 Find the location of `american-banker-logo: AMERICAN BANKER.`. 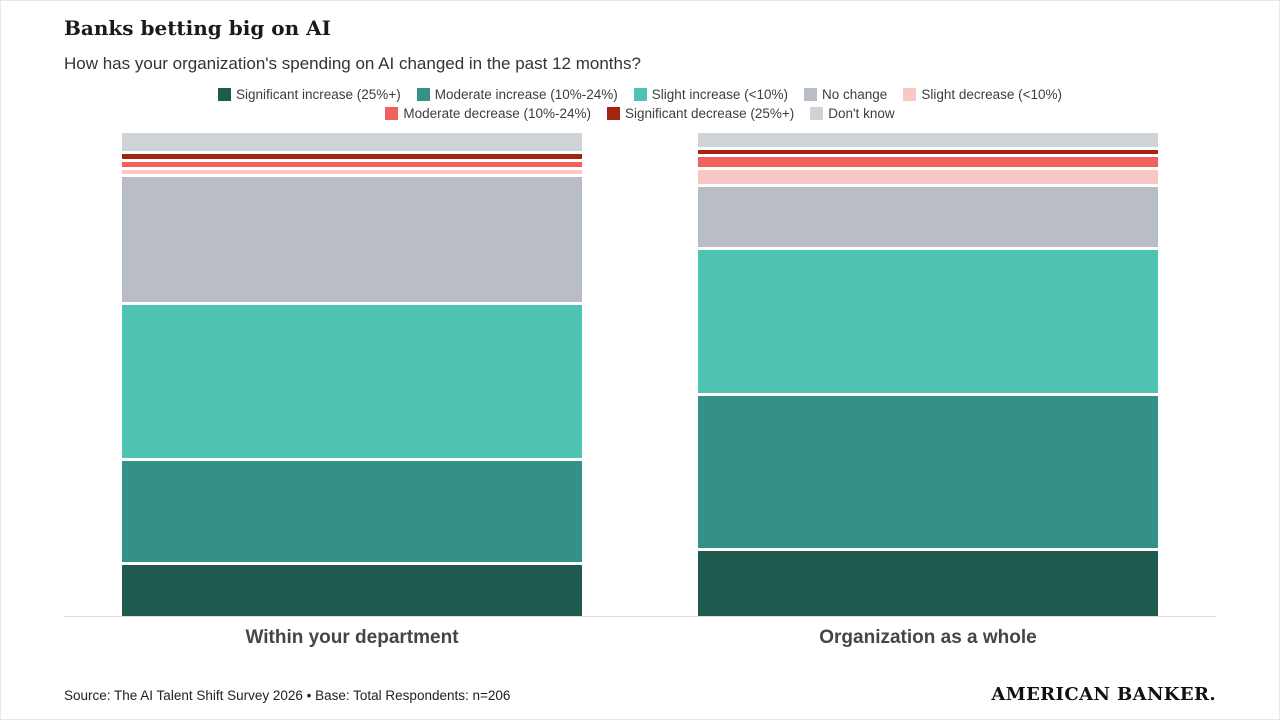

american-banker-logo: AMERICAN BANKER. is located at coordinates (1103, 694).